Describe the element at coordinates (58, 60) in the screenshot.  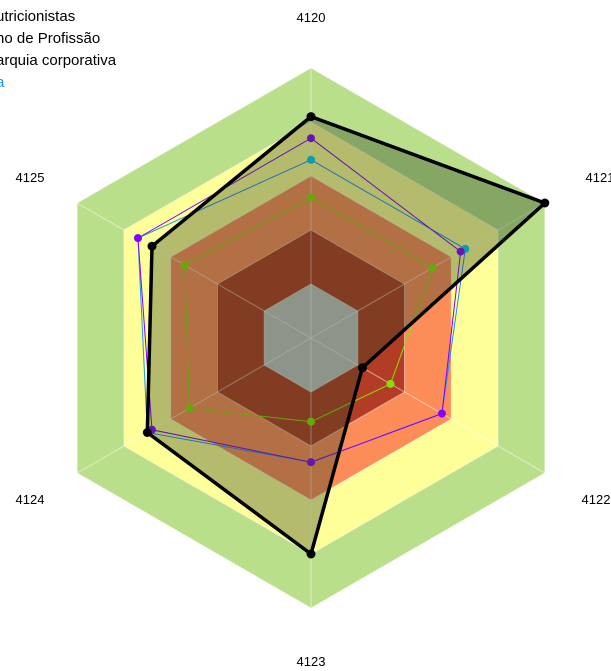
I see `legend-item-3: arquia corporativa` at that location.